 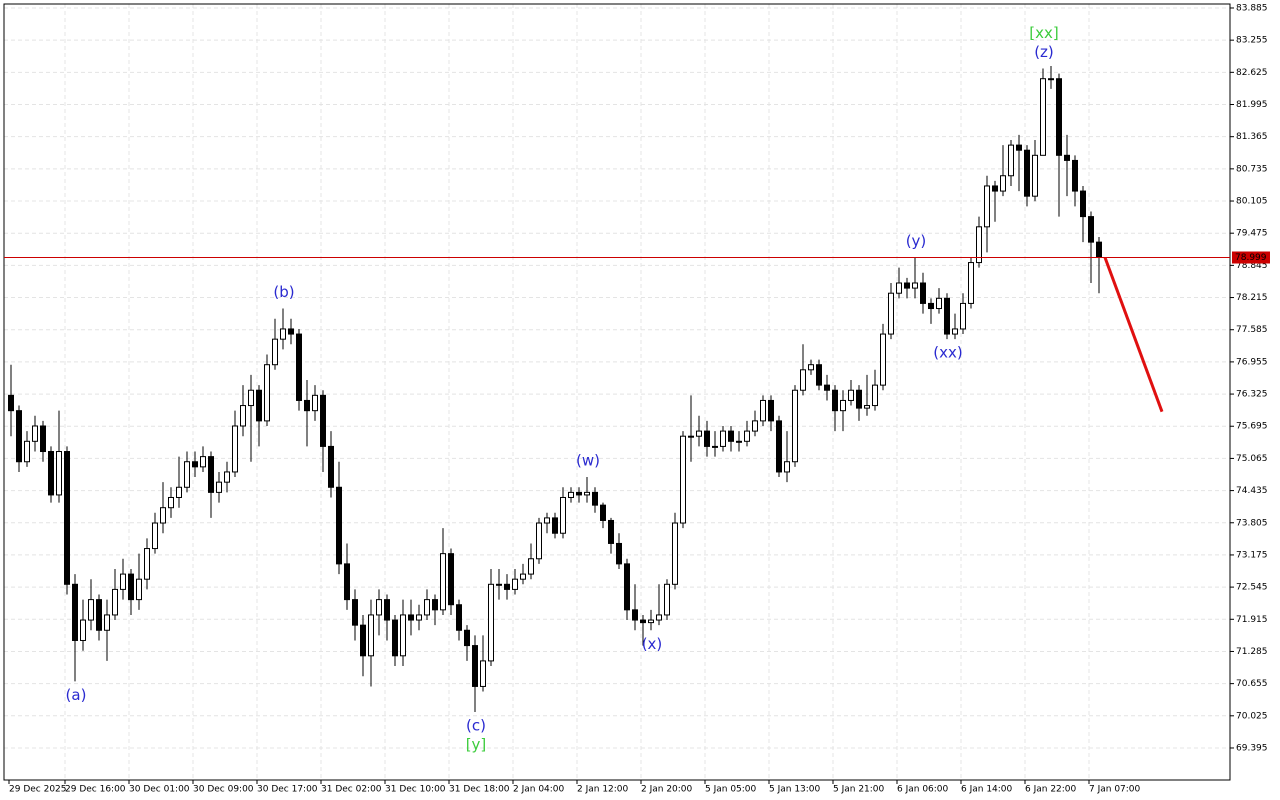 I want to click on y-tick-label: 81.365, so click(x=1252, y=137).